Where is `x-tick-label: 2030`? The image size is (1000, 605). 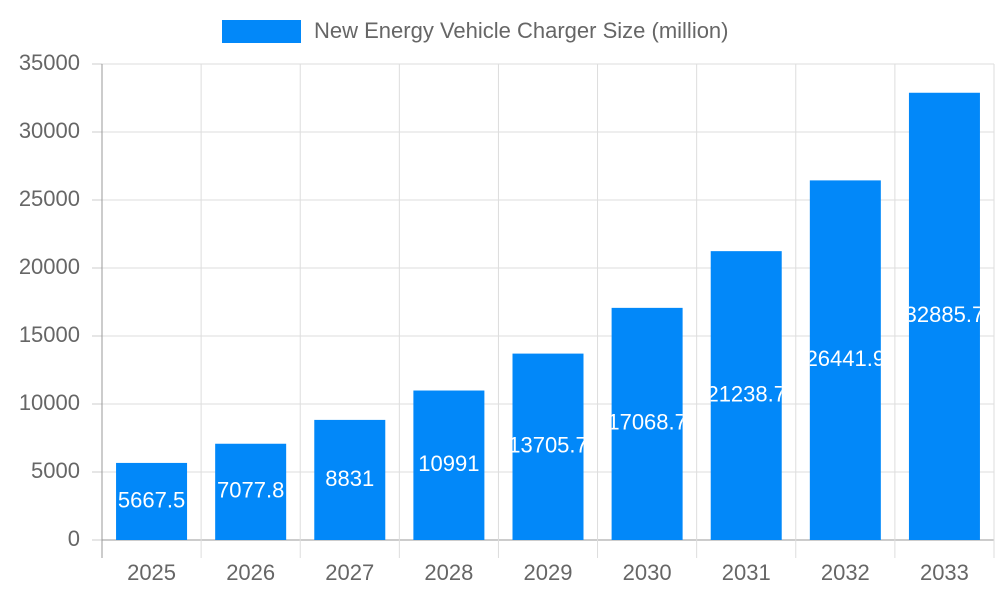 x-tick-label: 2030 is located at coordinates (647, 572).